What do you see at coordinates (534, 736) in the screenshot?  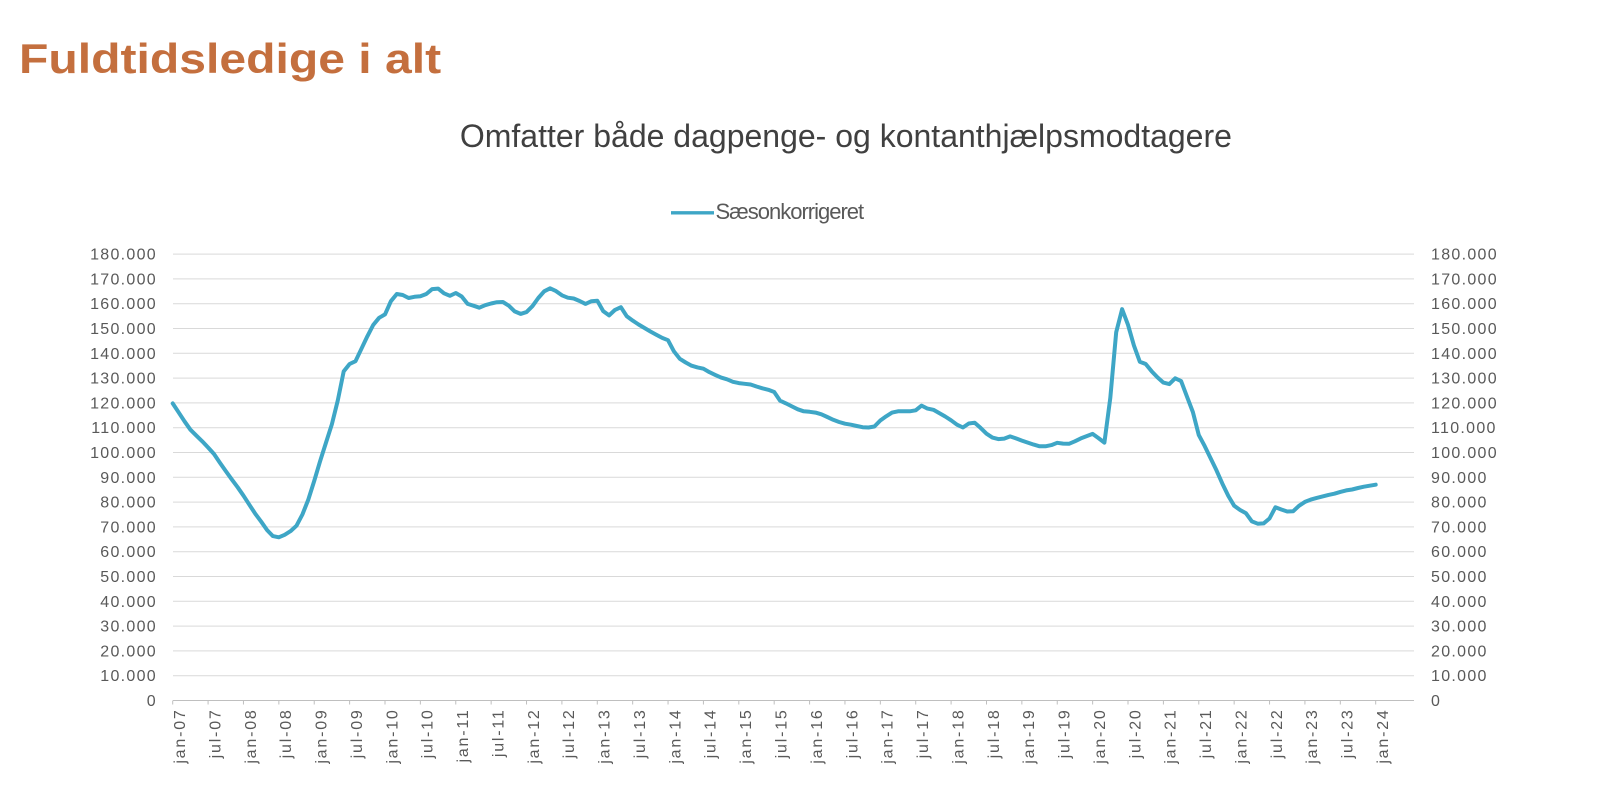 I see `svg-text: jan-12` at bounding box center [534, 736].